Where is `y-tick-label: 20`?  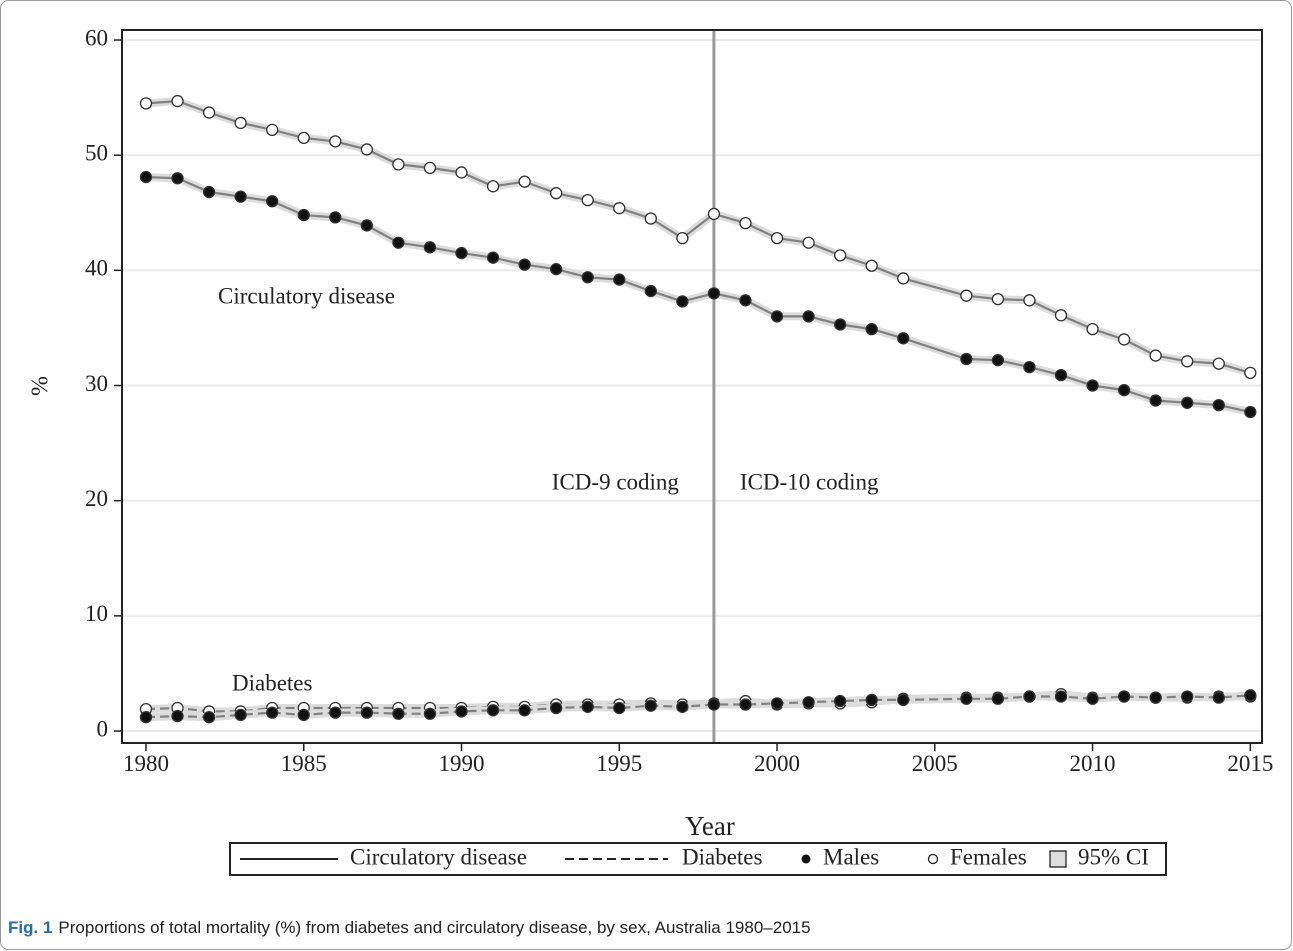
y-tick-label: 20 is located at coordinates (96, 498).